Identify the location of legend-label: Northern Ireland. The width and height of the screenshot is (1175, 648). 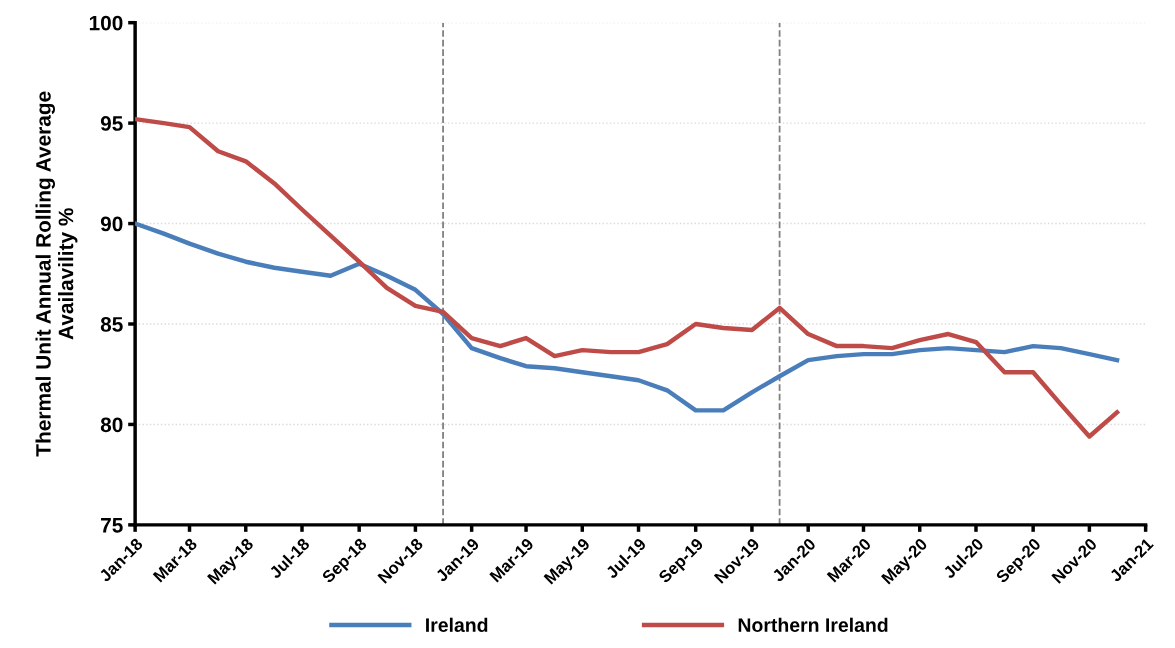
(813, 624).